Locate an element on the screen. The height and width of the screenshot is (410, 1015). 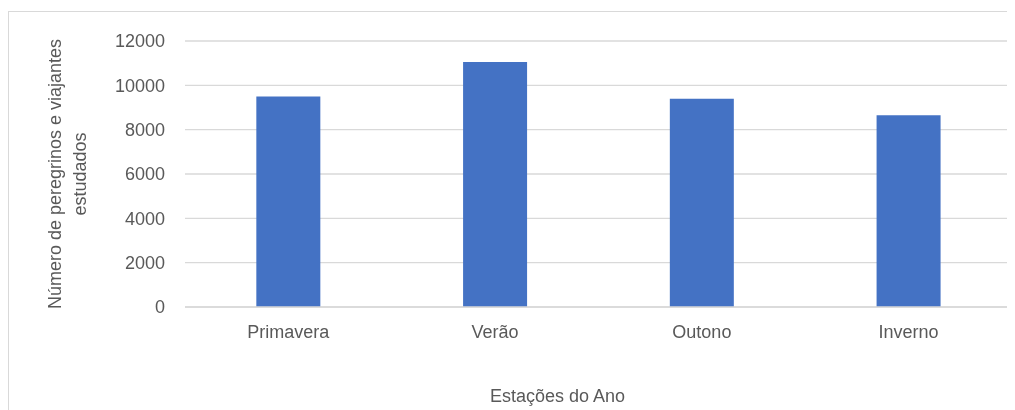
x-tick-label: Verão is located at coordinates (495, 331).